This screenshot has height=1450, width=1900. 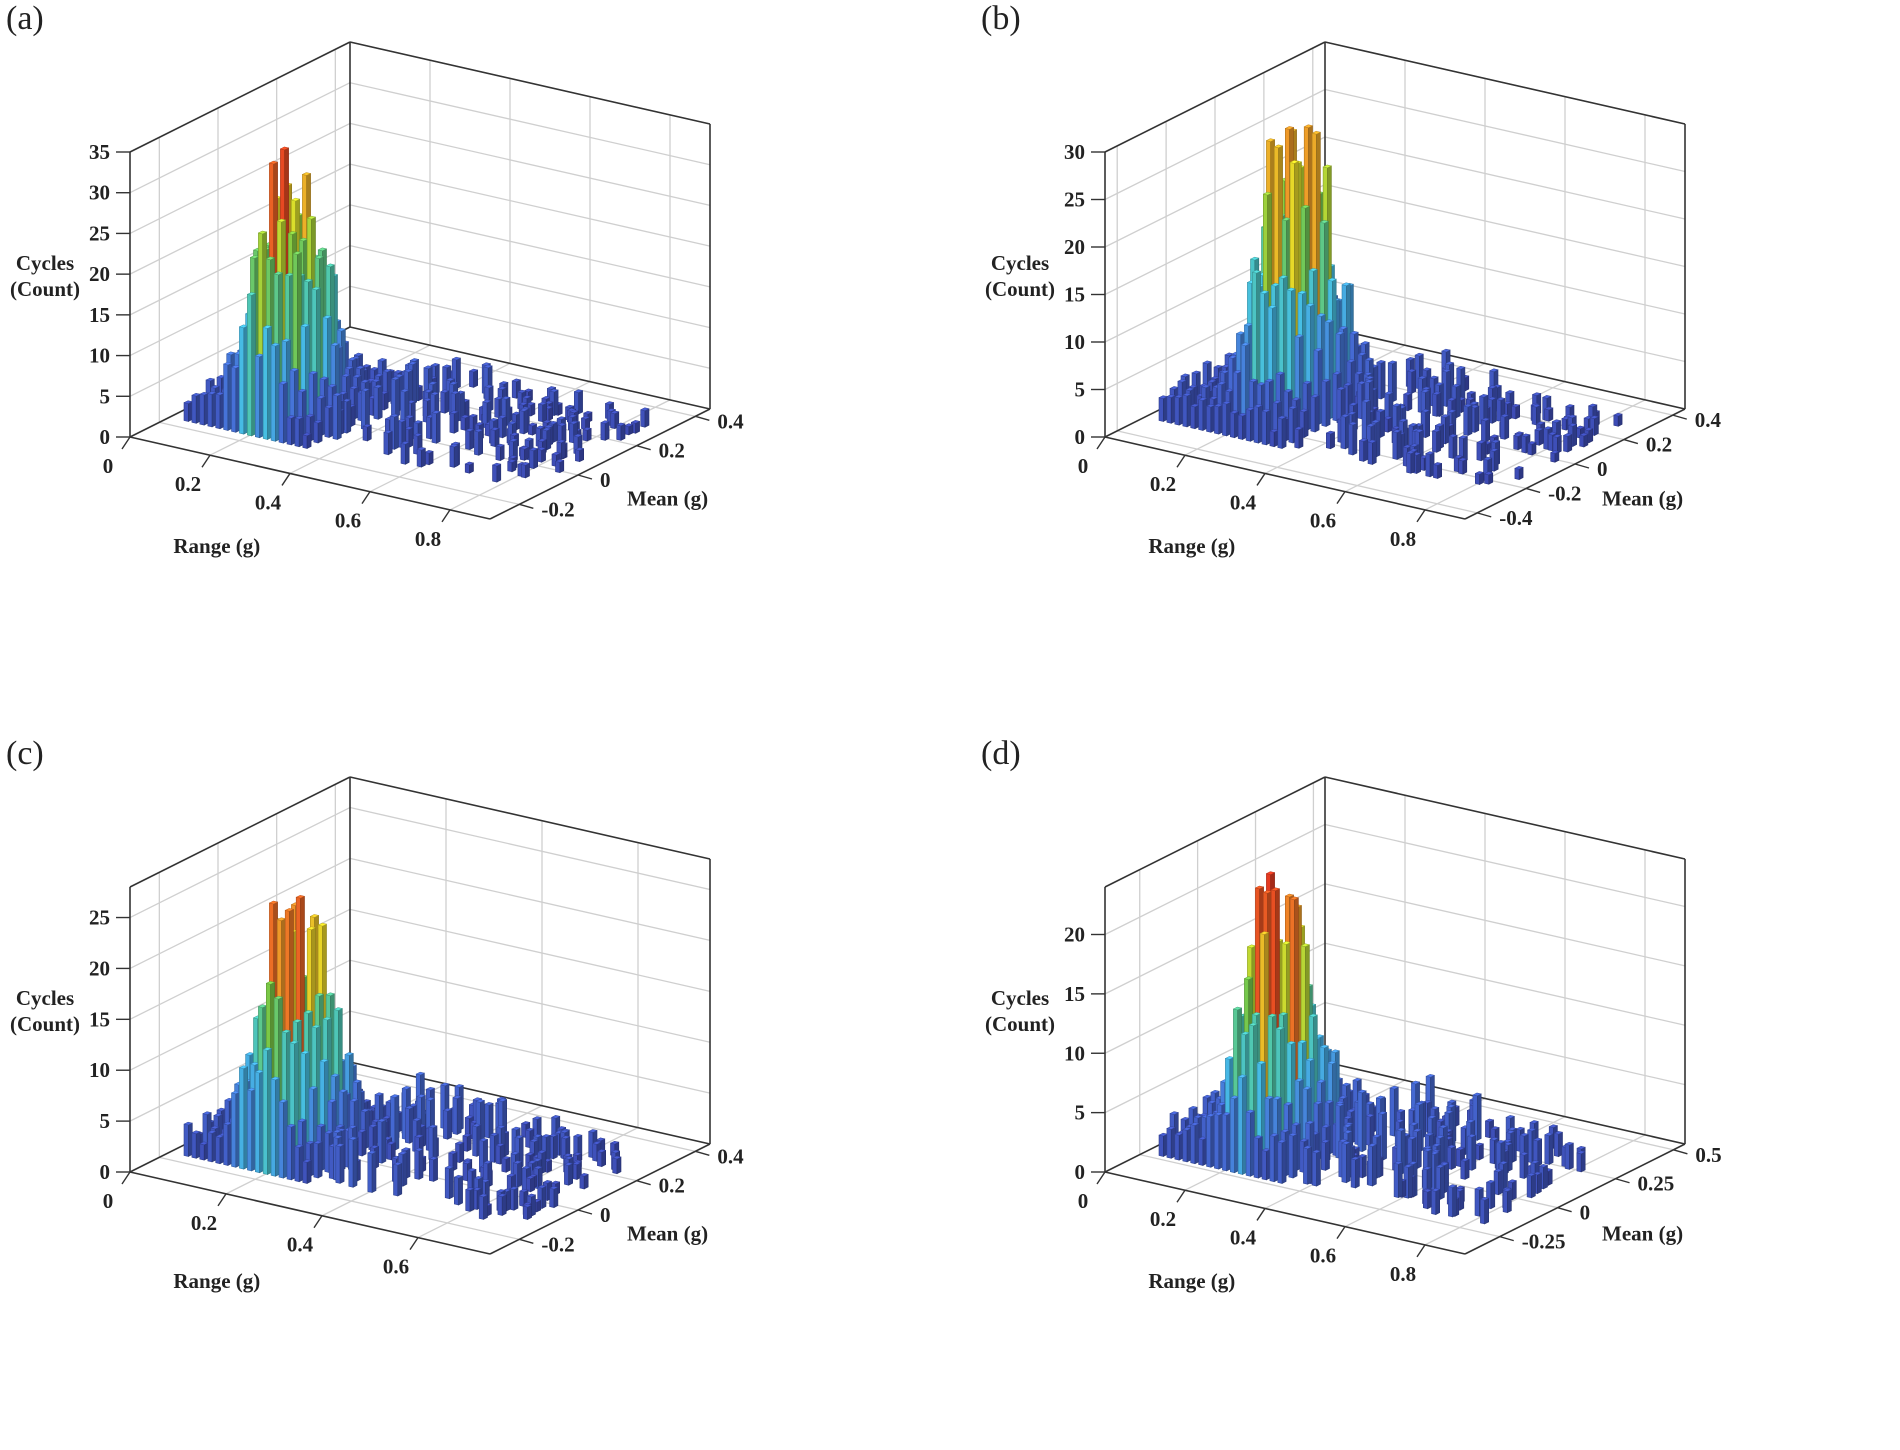 What do you see at coordinates (1602, 469) in the screenshot?
I see `y-tick-label: 0` at bounding box center [1602, 469].